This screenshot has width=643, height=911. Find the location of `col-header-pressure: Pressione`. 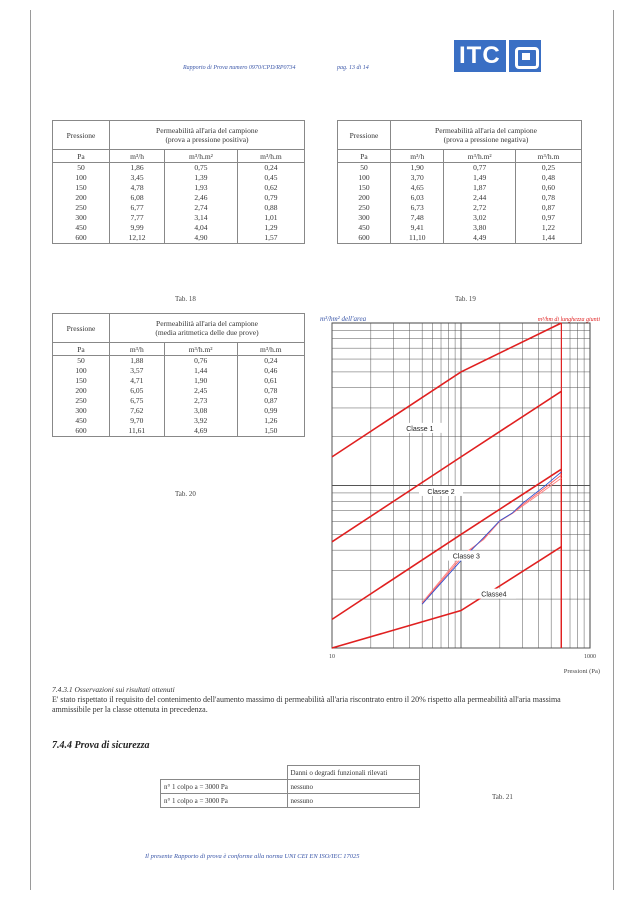

col-header-pressure: Pressione is located at coordinates (364, 135).